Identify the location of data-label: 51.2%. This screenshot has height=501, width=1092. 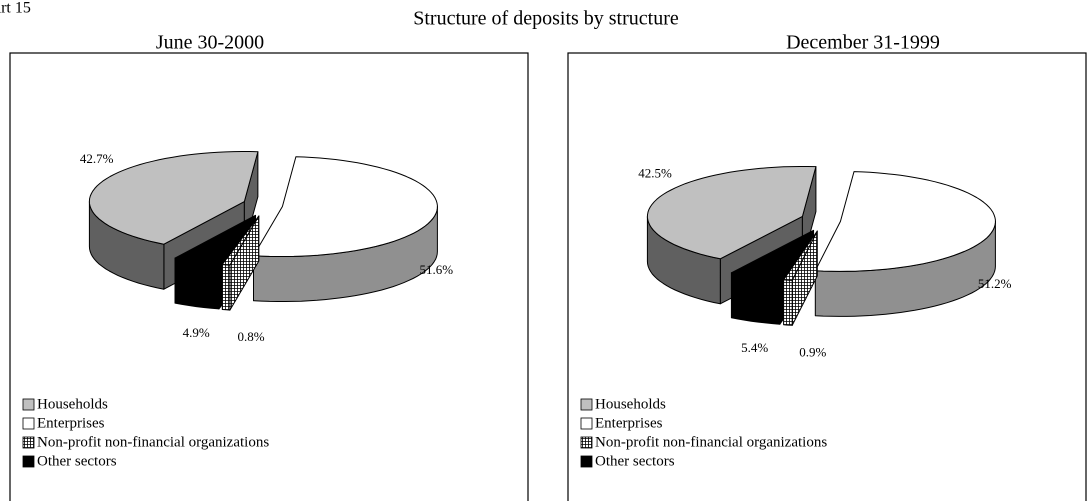
(995, 283).